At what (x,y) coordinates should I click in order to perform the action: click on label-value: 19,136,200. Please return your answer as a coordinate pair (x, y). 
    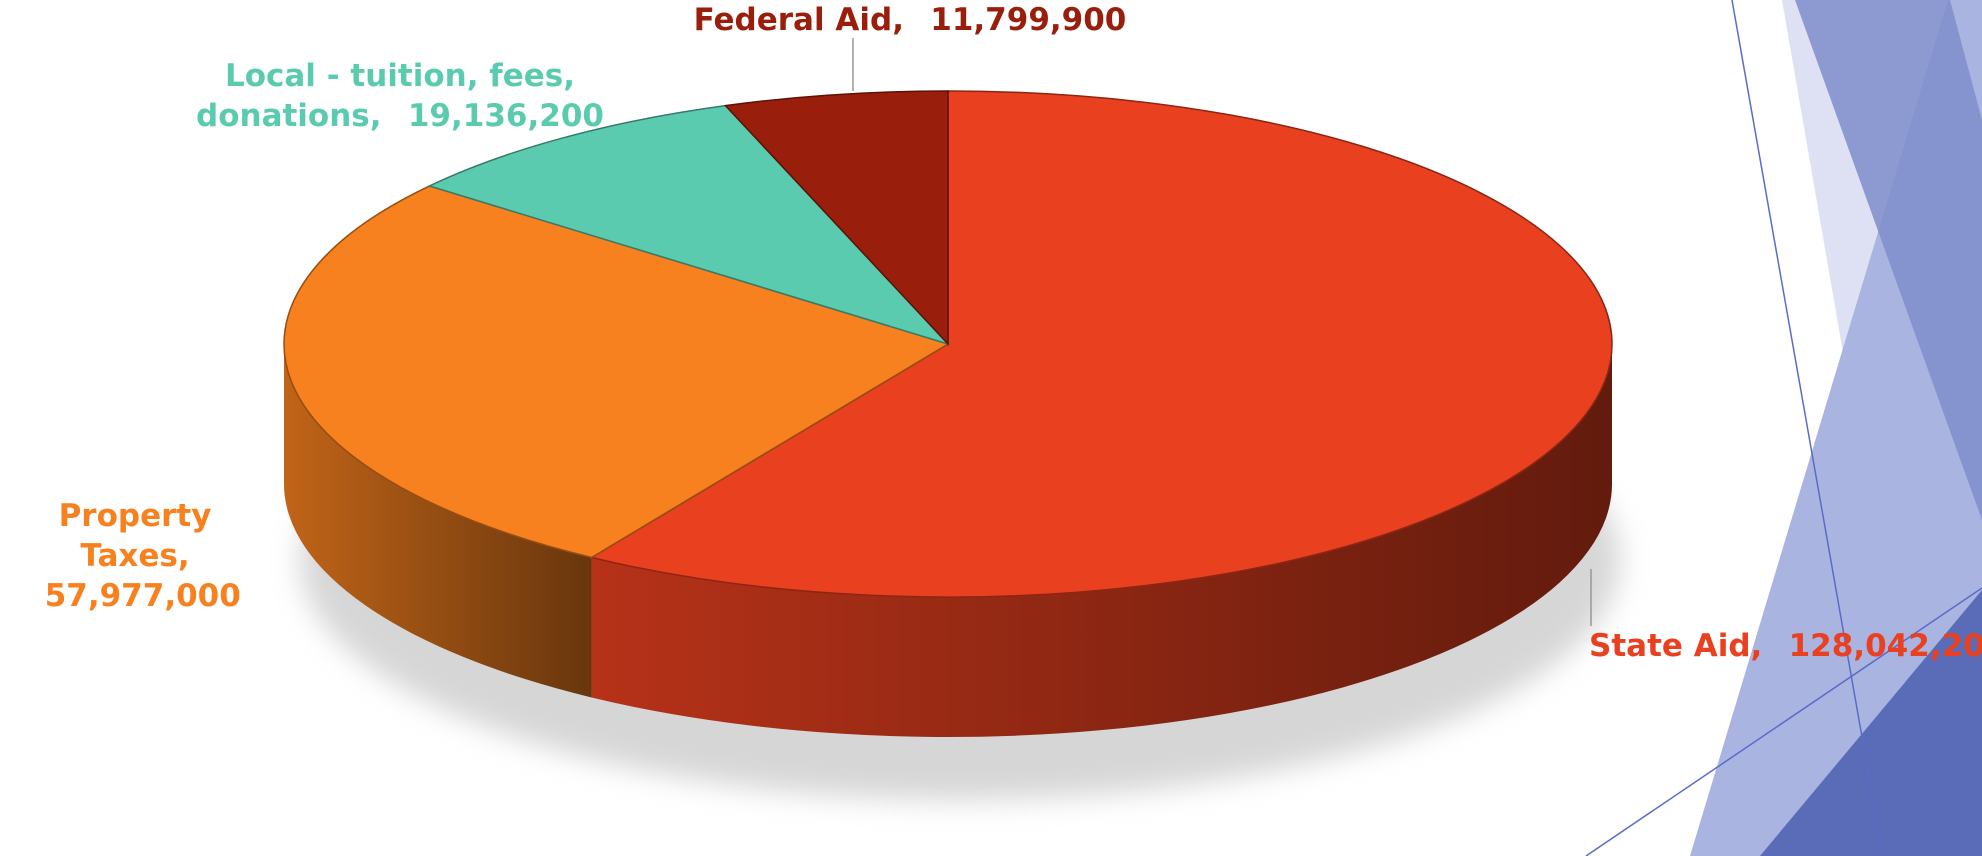
    Looking at the image, I should click on (505, 116).